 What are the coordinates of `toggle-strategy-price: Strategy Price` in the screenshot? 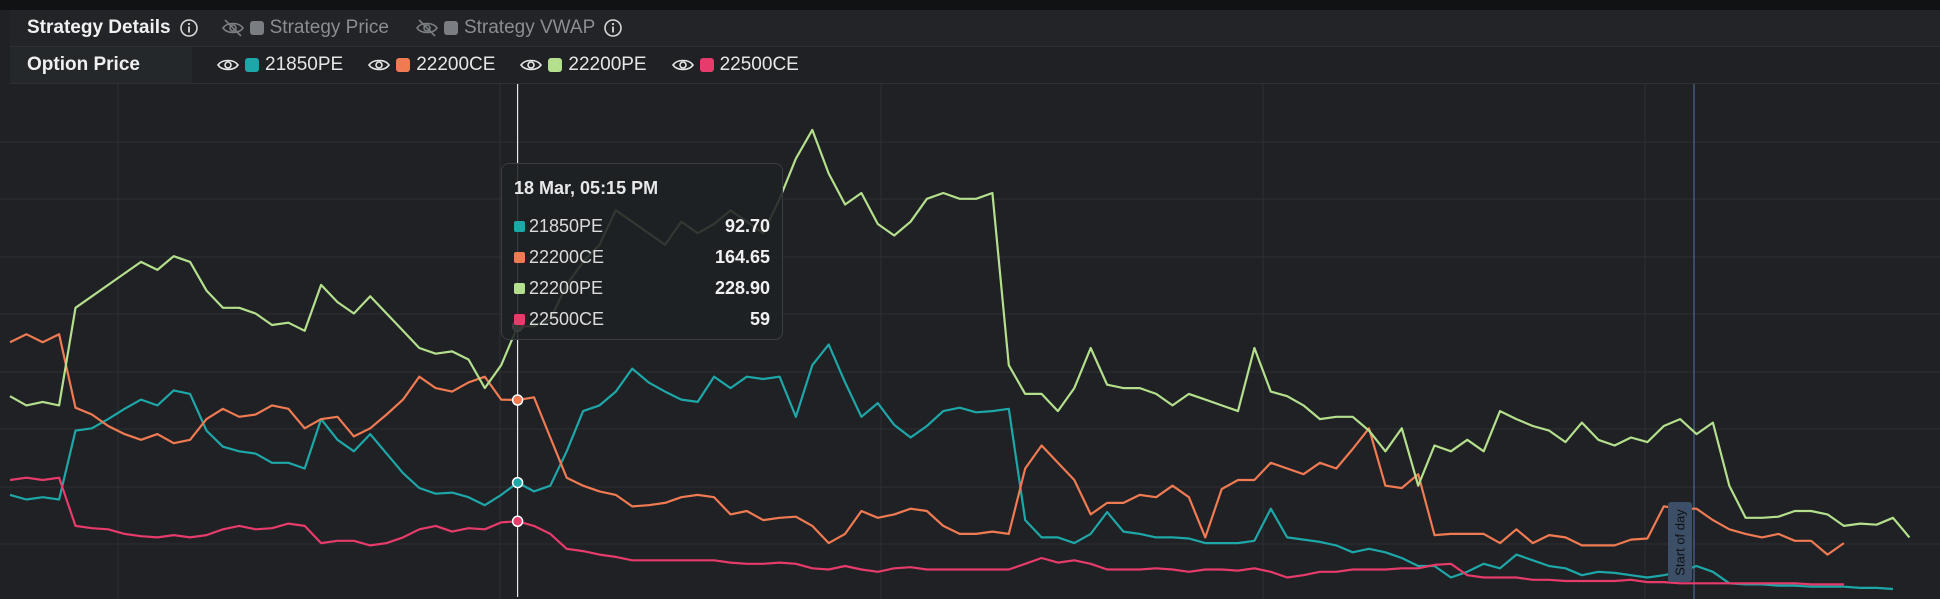 It's located at (305, 28).